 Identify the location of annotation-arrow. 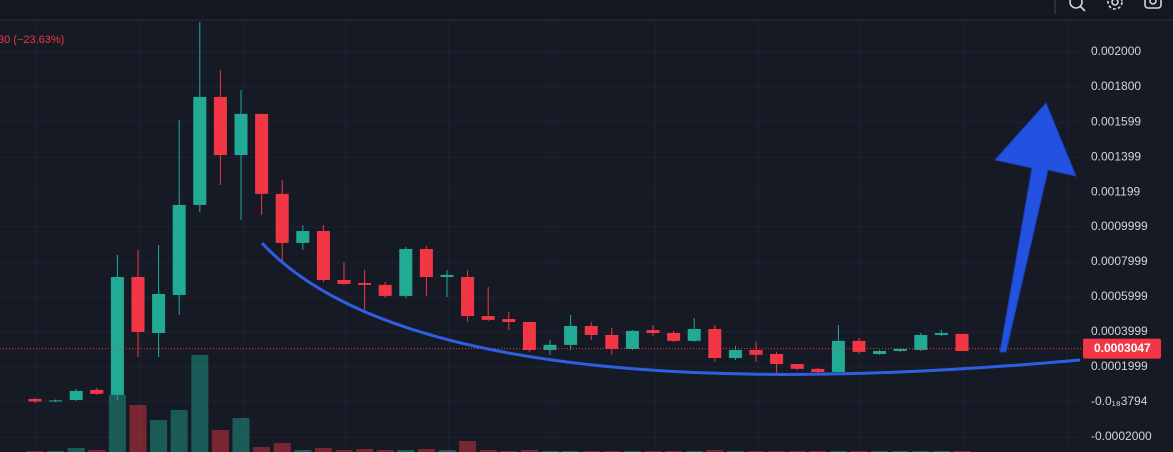
(1035, 227).